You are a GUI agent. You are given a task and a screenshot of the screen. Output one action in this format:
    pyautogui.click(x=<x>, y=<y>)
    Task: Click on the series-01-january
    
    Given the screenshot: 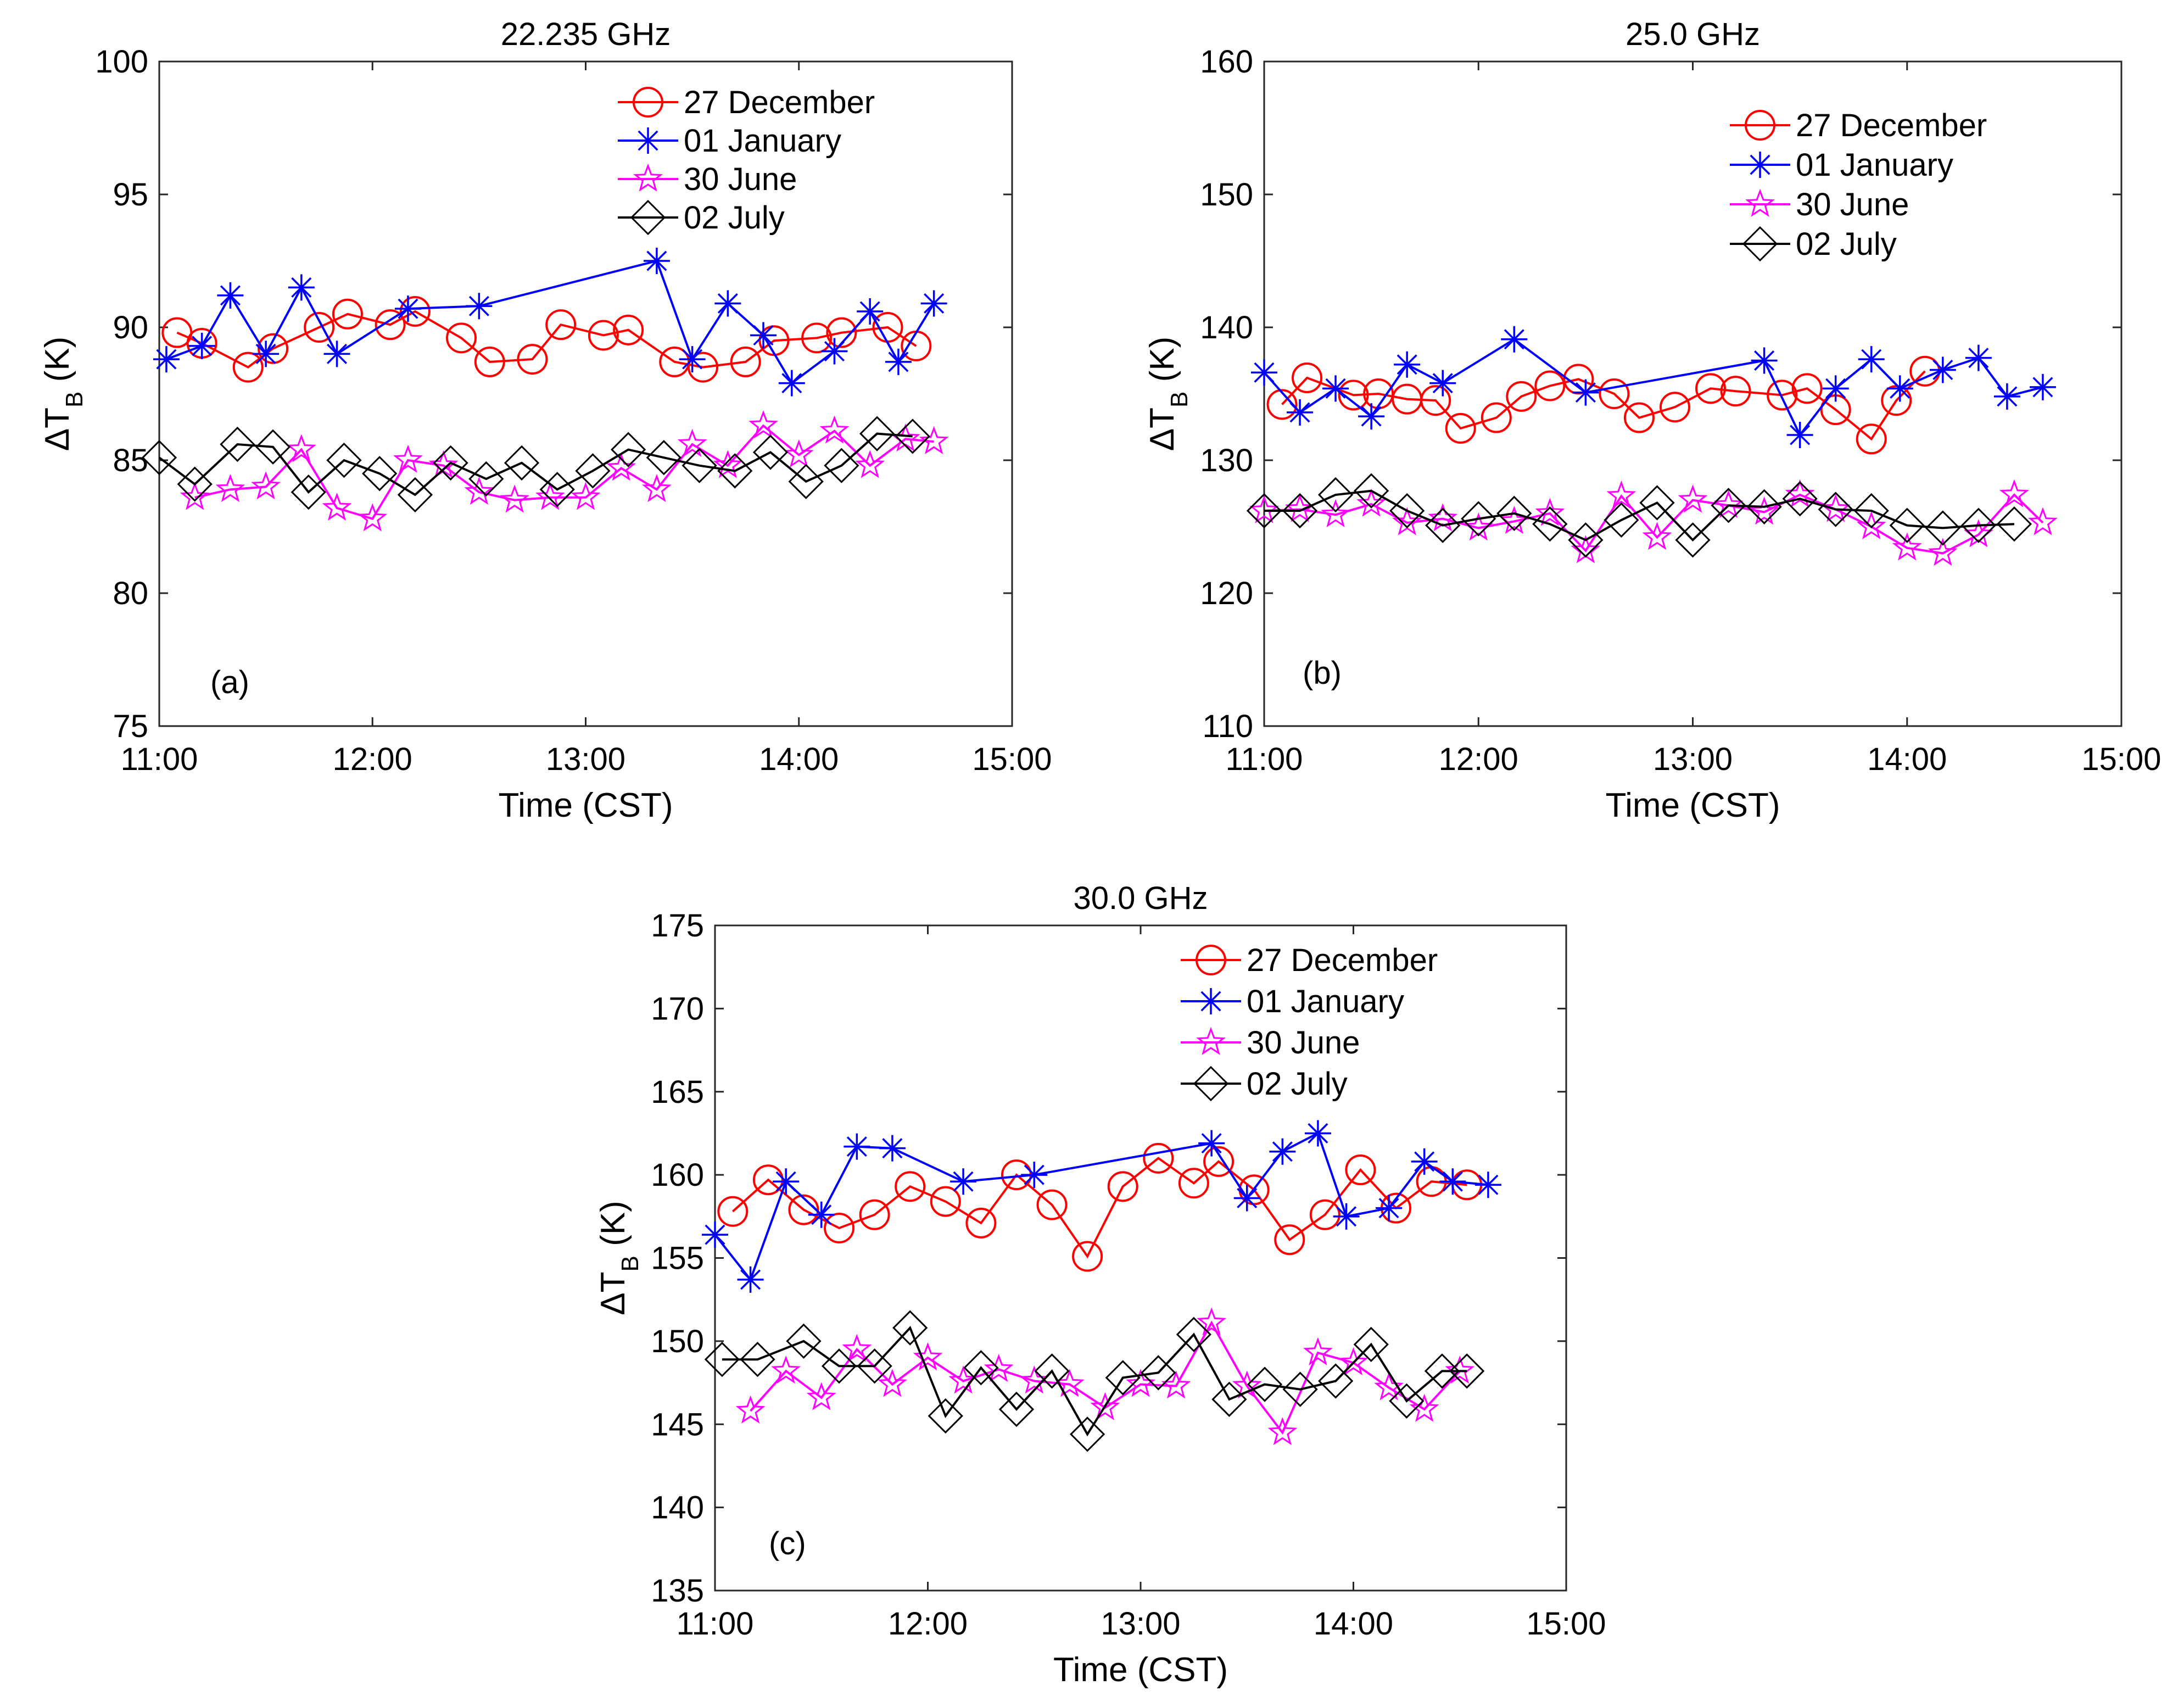 What is the action you would take?
    pyautogui.click(x=550, y=322)
    